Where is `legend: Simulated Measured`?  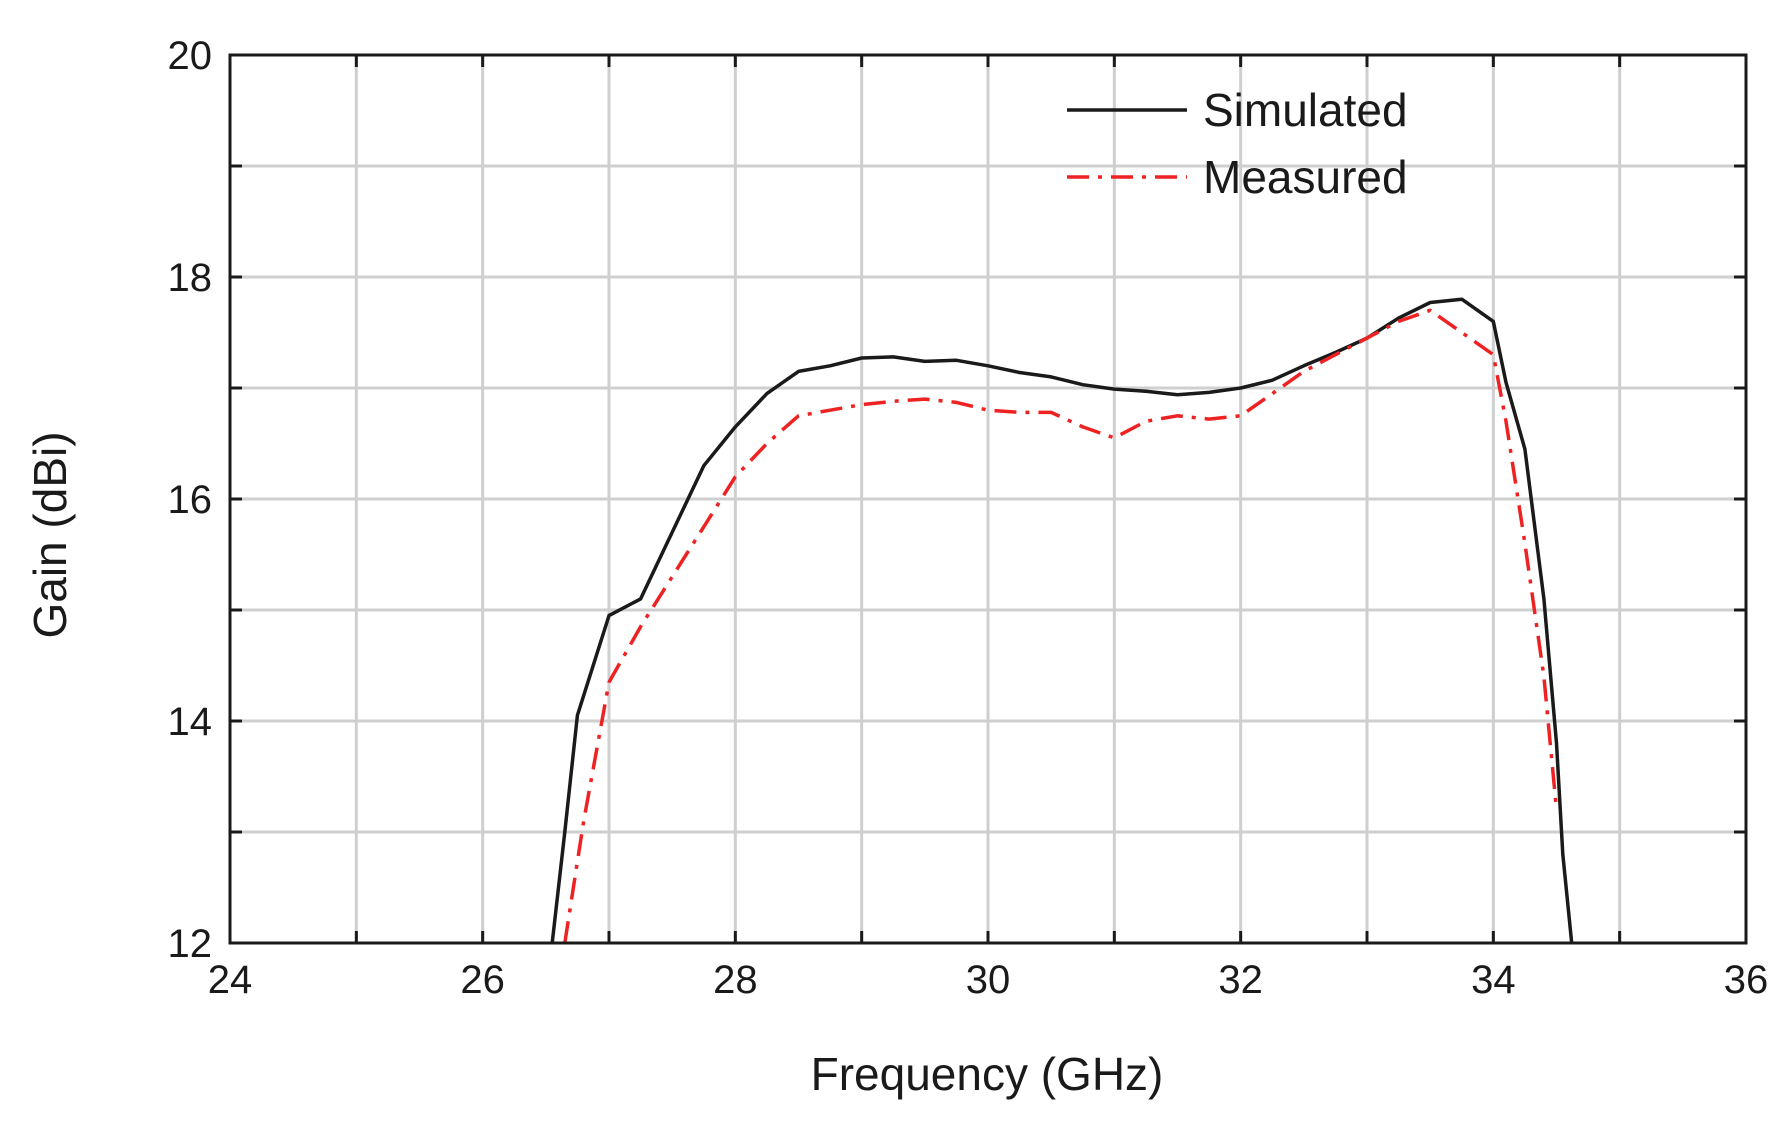
legend: Simulated Measured is located at coordinates (1237, 143).